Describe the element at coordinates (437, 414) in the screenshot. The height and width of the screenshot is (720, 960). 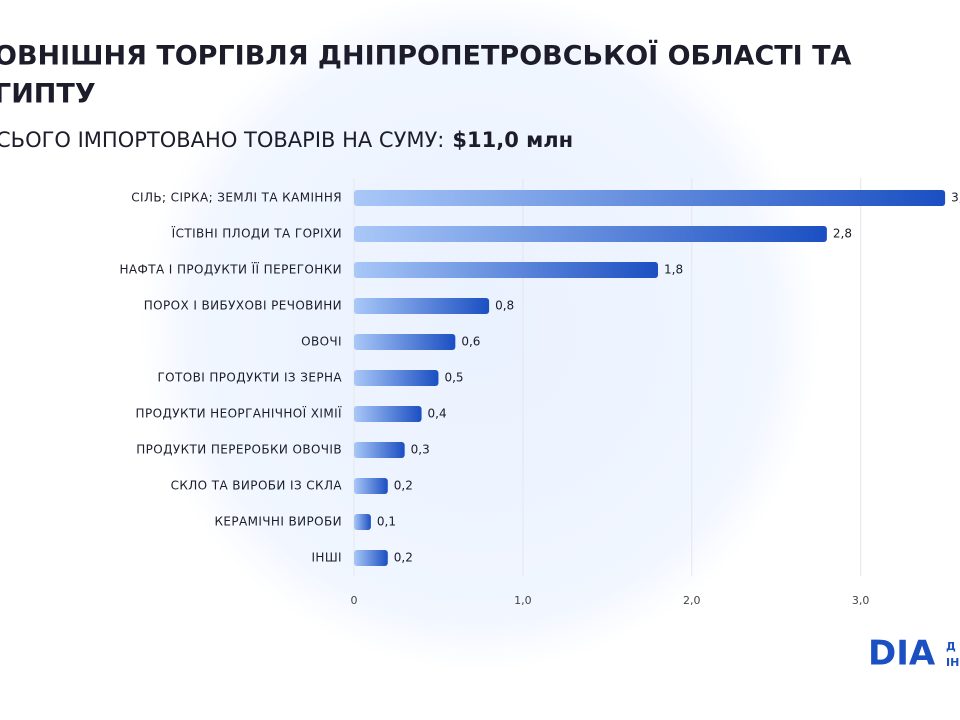
I see `value-label: 0,4` at that location.